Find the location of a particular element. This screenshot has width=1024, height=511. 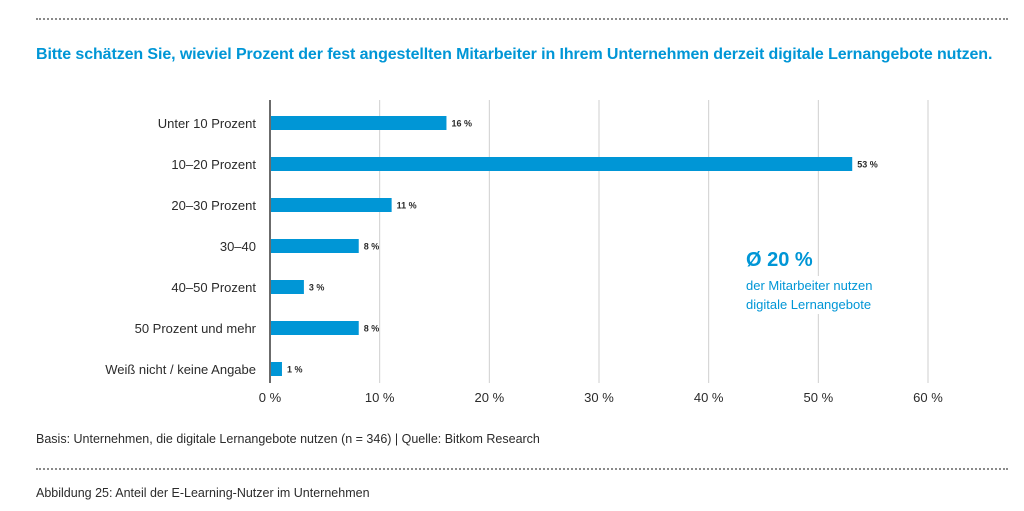

x-tick-label: 0 % is located at coordinates (270, 397).